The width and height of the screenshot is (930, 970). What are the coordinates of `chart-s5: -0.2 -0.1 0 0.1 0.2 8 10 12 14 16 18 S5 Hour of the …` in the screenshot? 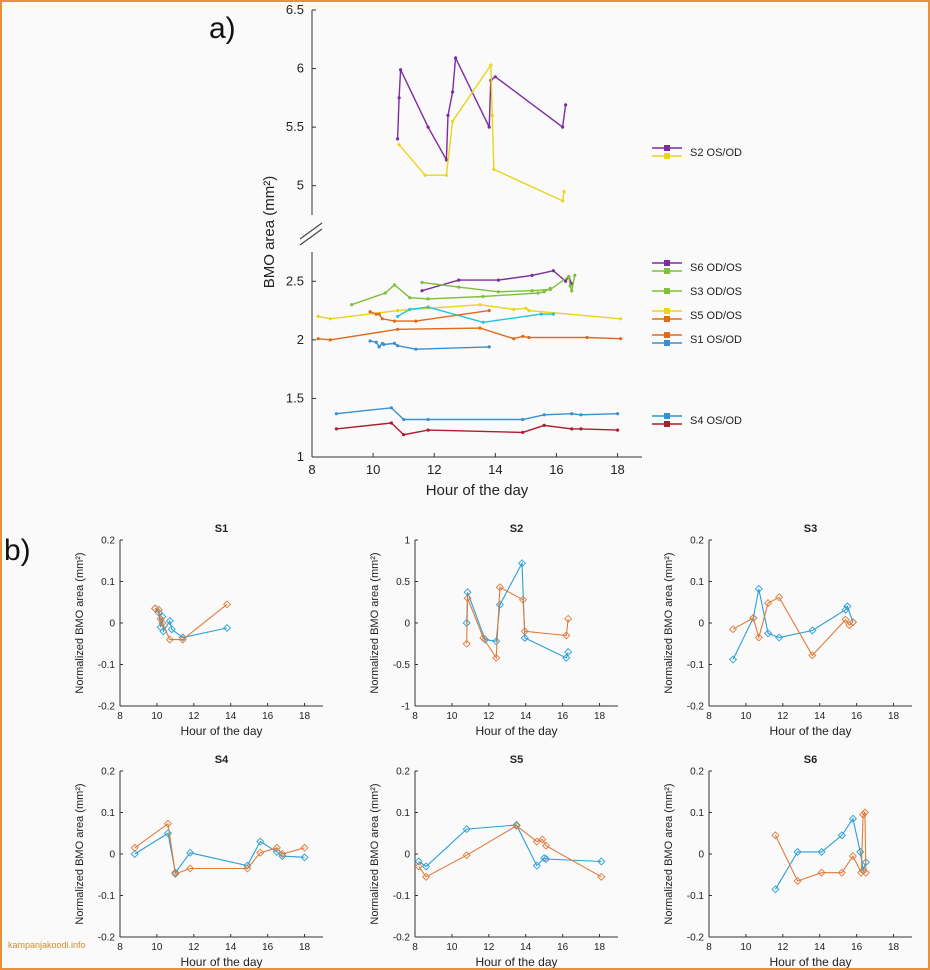 It's located at (493, 861).